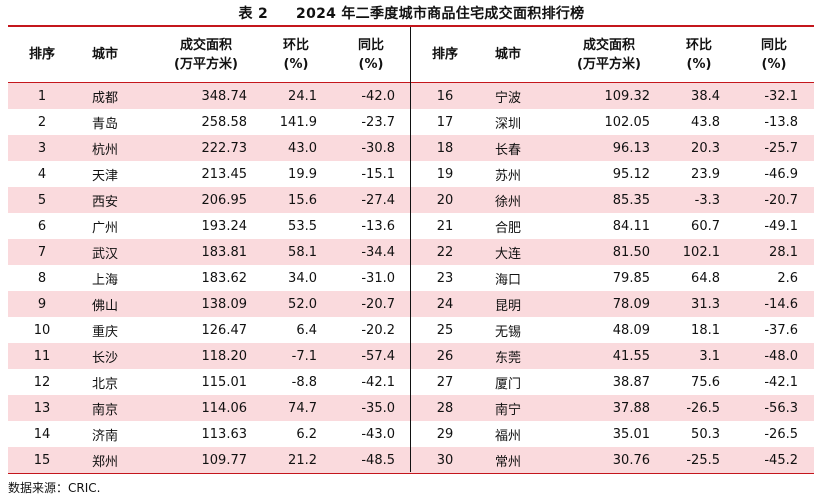  What do you see at coordinates (631, 382) in the screenshot?
I see `area-cell: 38.87` at bounding box center [631, 382].